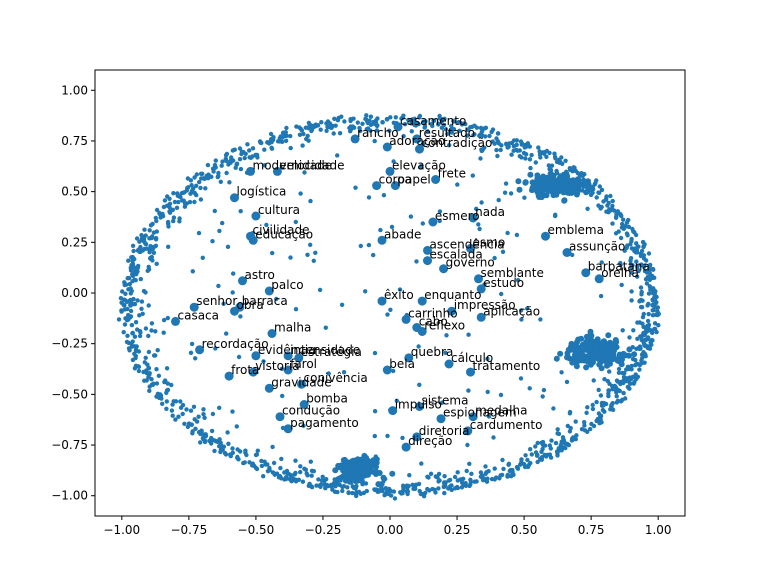 This screenshot has width=760, height=585. Describe the element at coordinates (235, 344) in the screenshot. I see `point-label: recordação` at that location.